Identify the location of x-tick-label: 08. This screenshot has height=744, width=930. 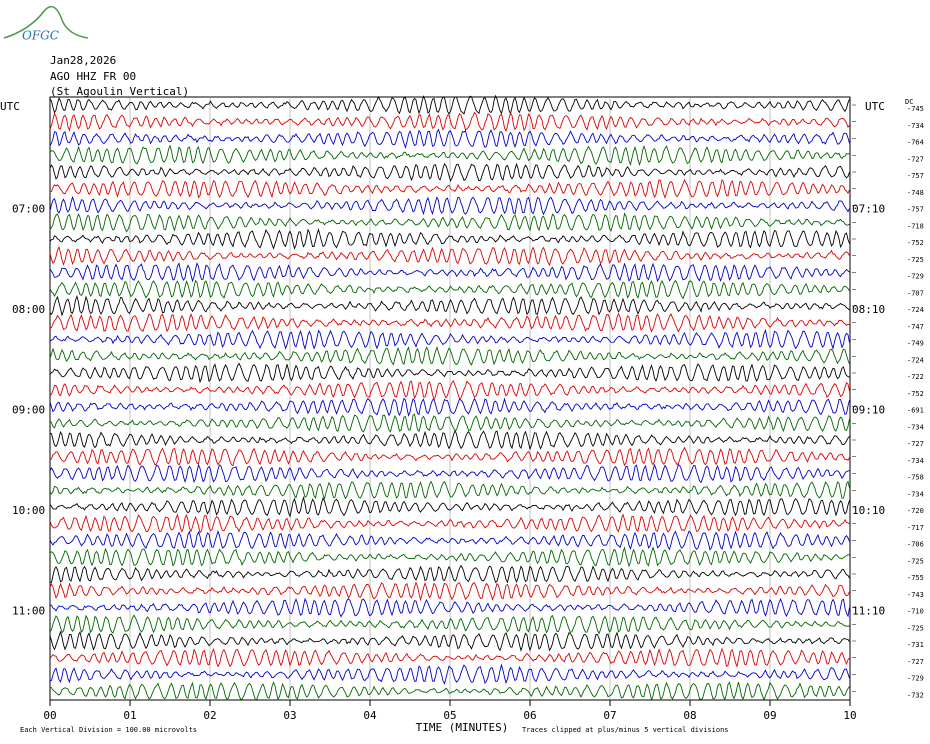
(689, 715).